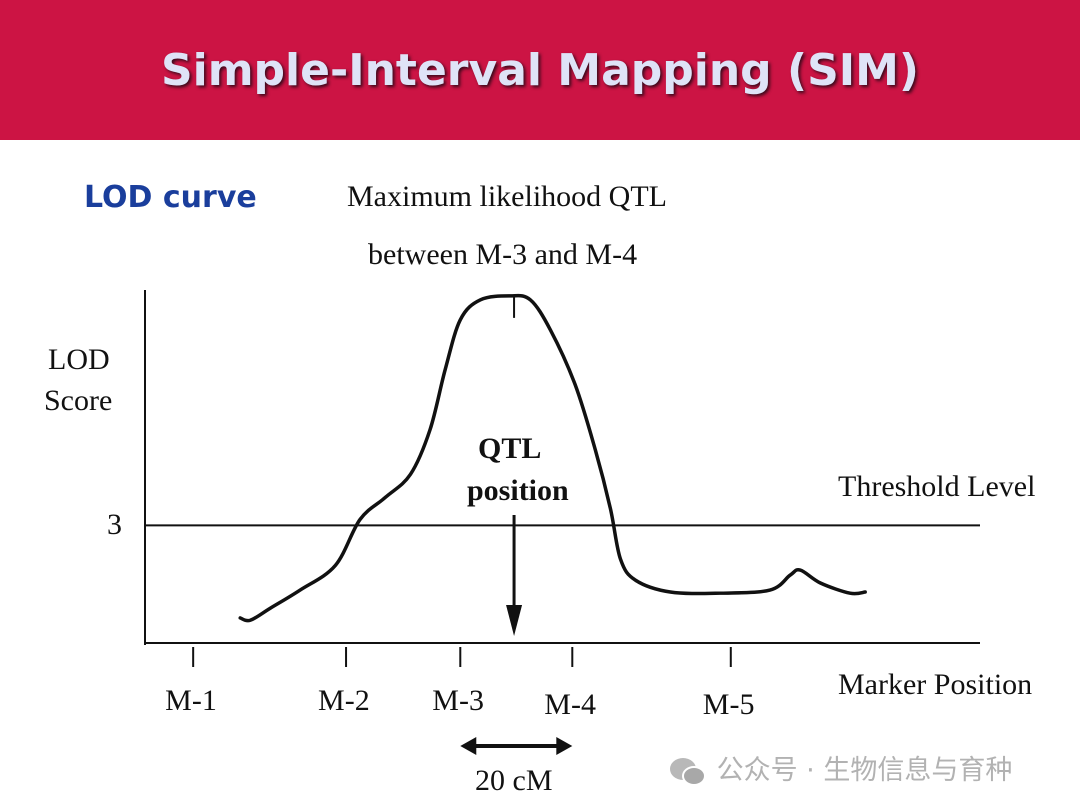 The width and height of the screenshot is (1080, 810). What do you see at coordinates (503, 254) in the screenshot?
I see `chart-title-line-2: between M-3 and M-4` at bounding box center [503, 254].